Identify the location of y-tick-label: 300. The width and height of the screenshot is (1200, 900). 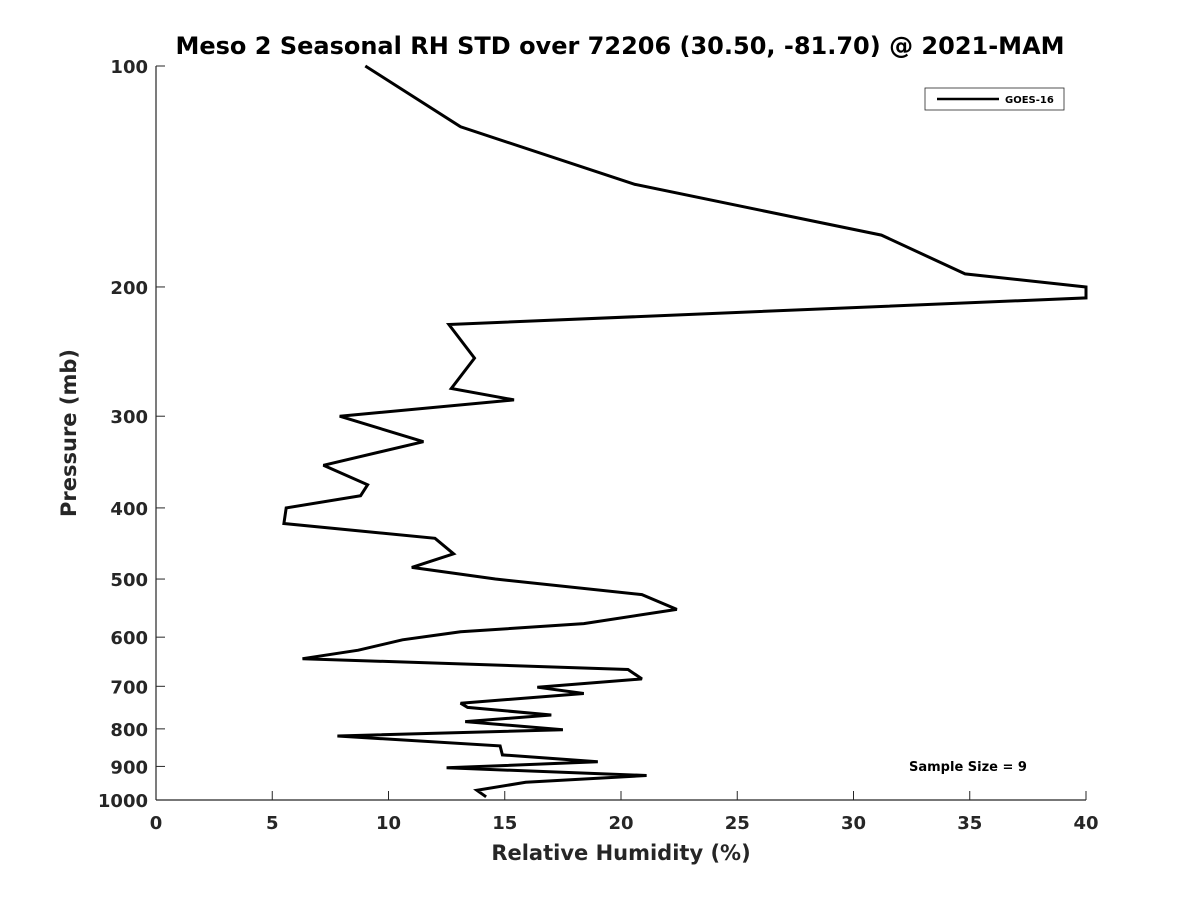
(129, 417).